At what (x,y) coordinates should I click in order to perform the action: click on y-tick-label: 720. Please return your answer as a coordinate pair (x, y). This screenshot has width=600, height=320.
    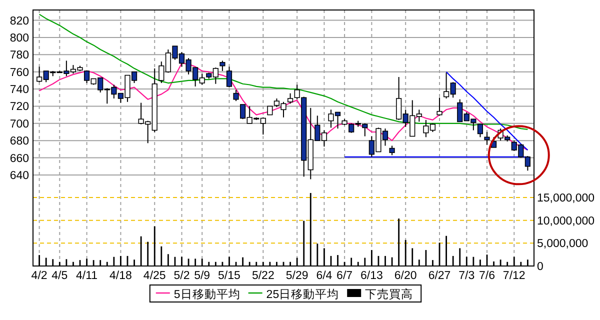
    Looking at the image, I should click on (19, 107).